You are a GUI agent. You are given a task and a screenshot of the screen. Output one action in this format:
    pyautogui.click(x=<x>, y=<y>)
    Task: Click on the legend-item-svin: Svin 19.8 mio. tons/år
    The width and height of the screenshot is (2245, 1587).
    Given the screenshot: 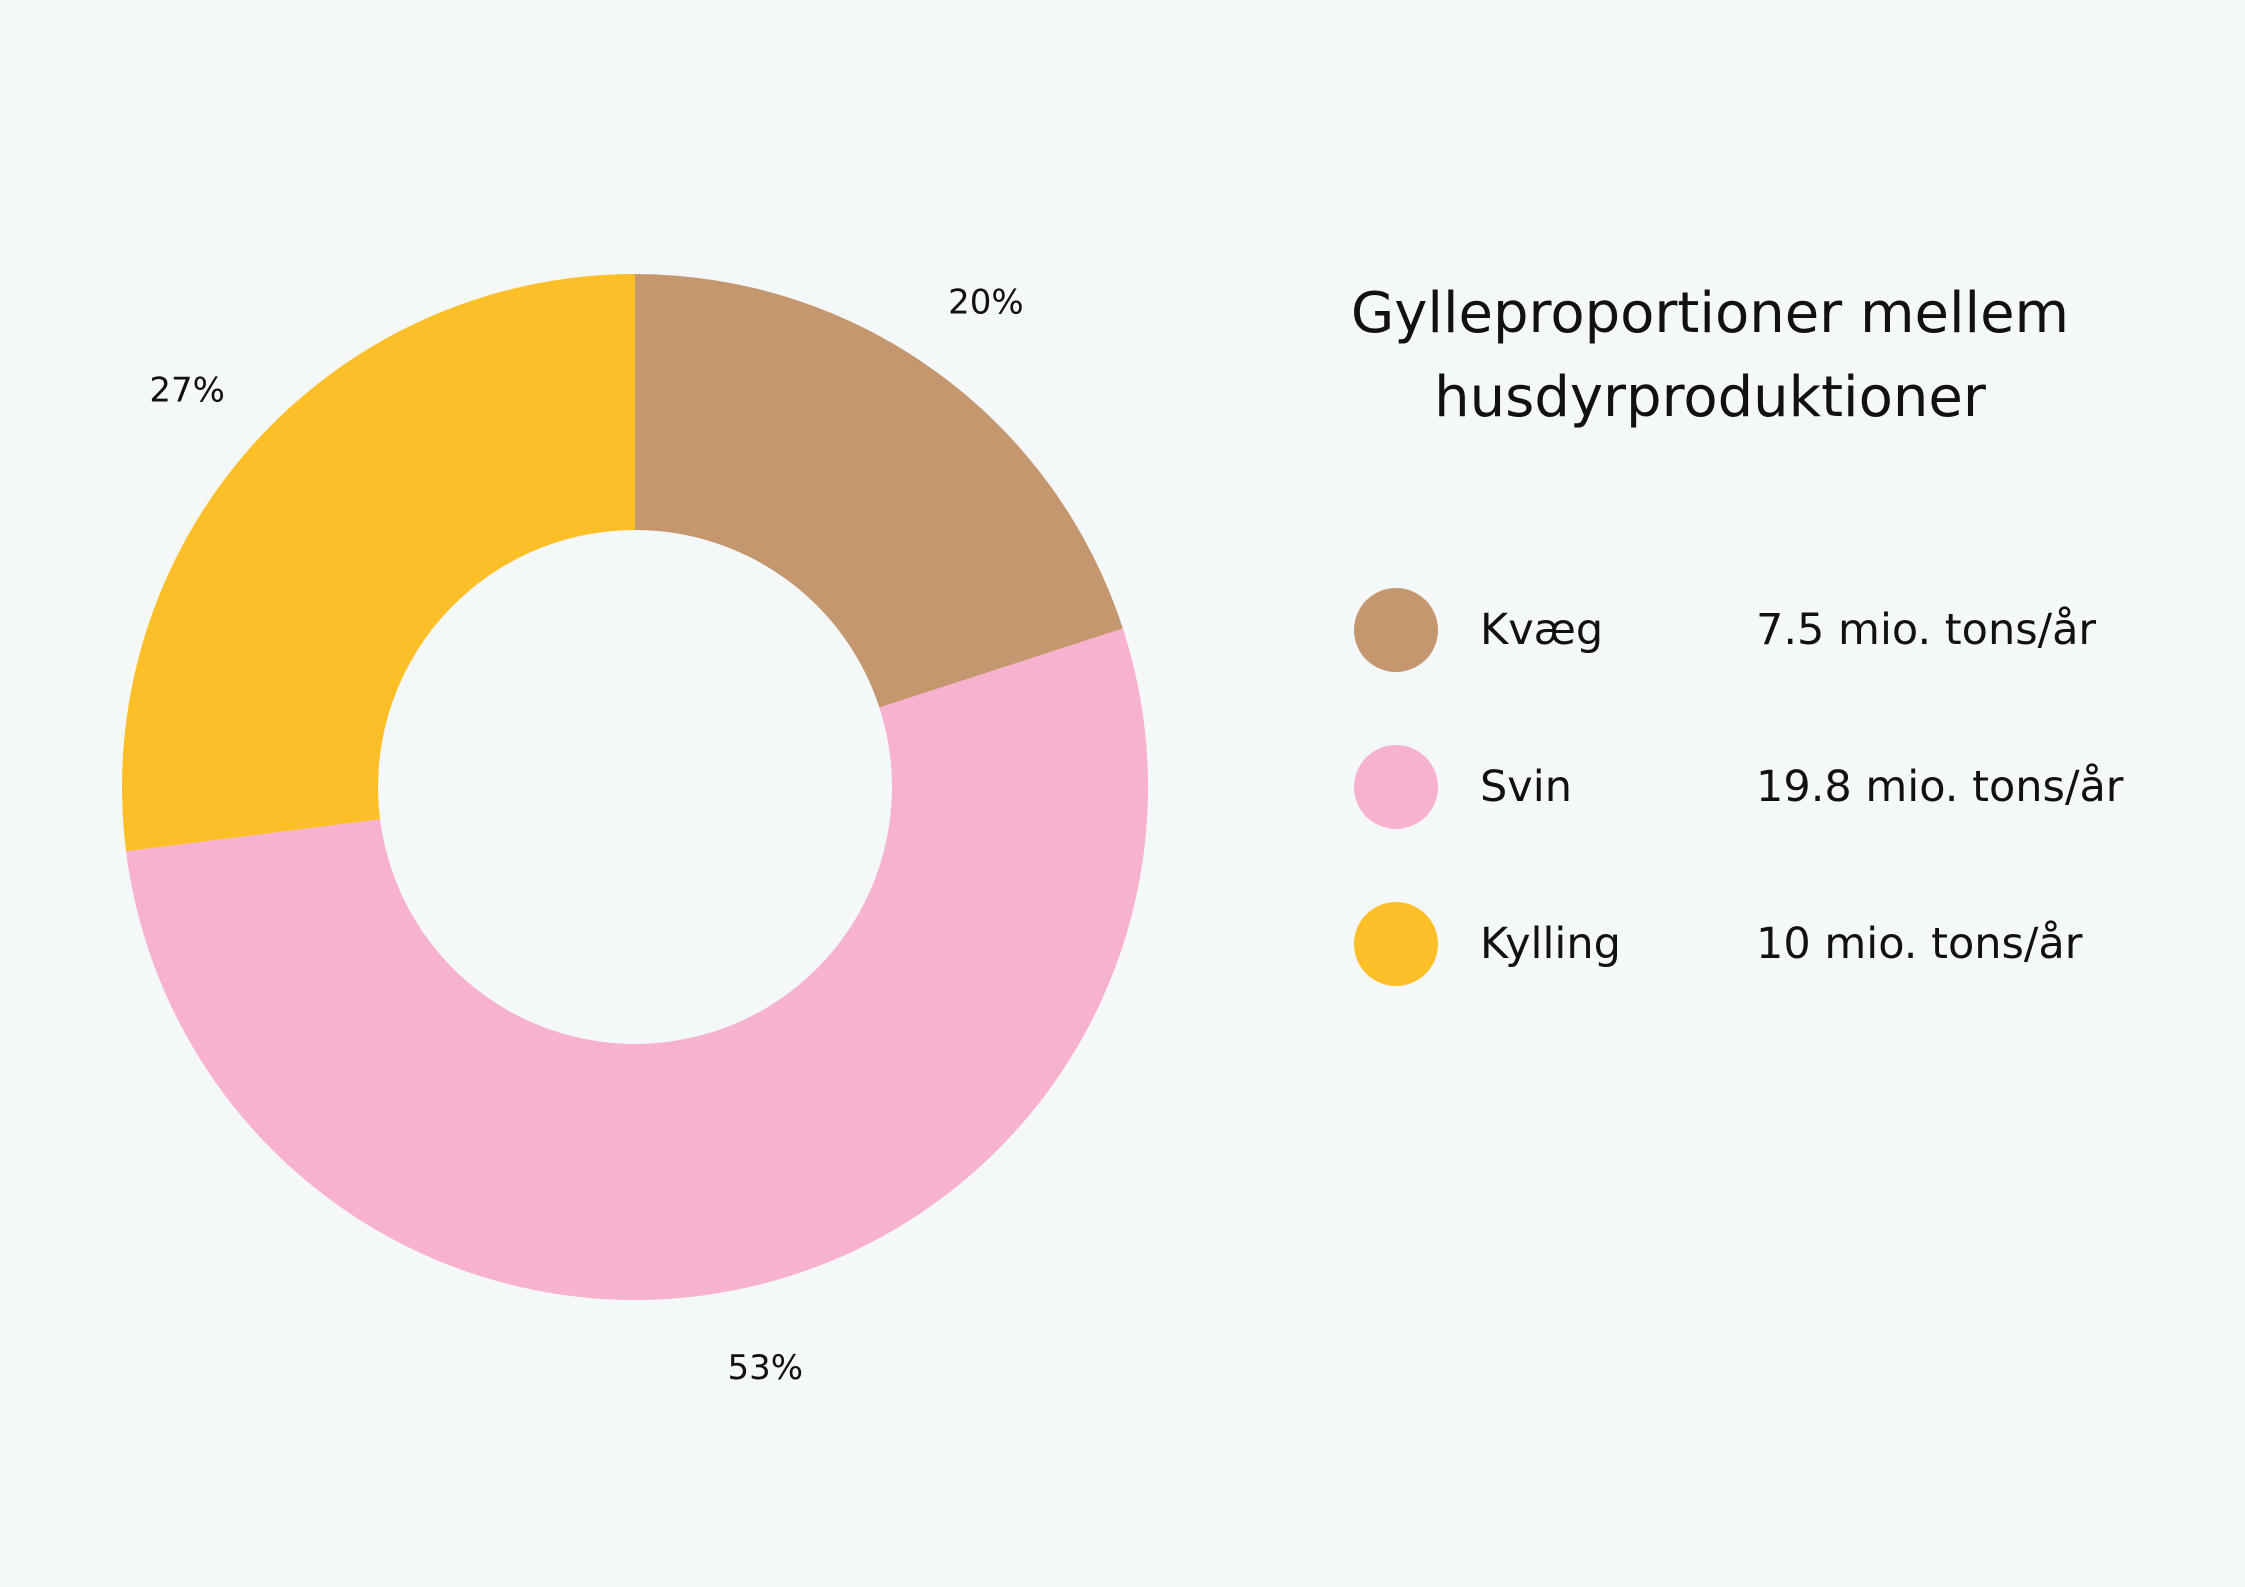 What is the action you would take?
    pyautogui.click(x=1784, y=787)
    